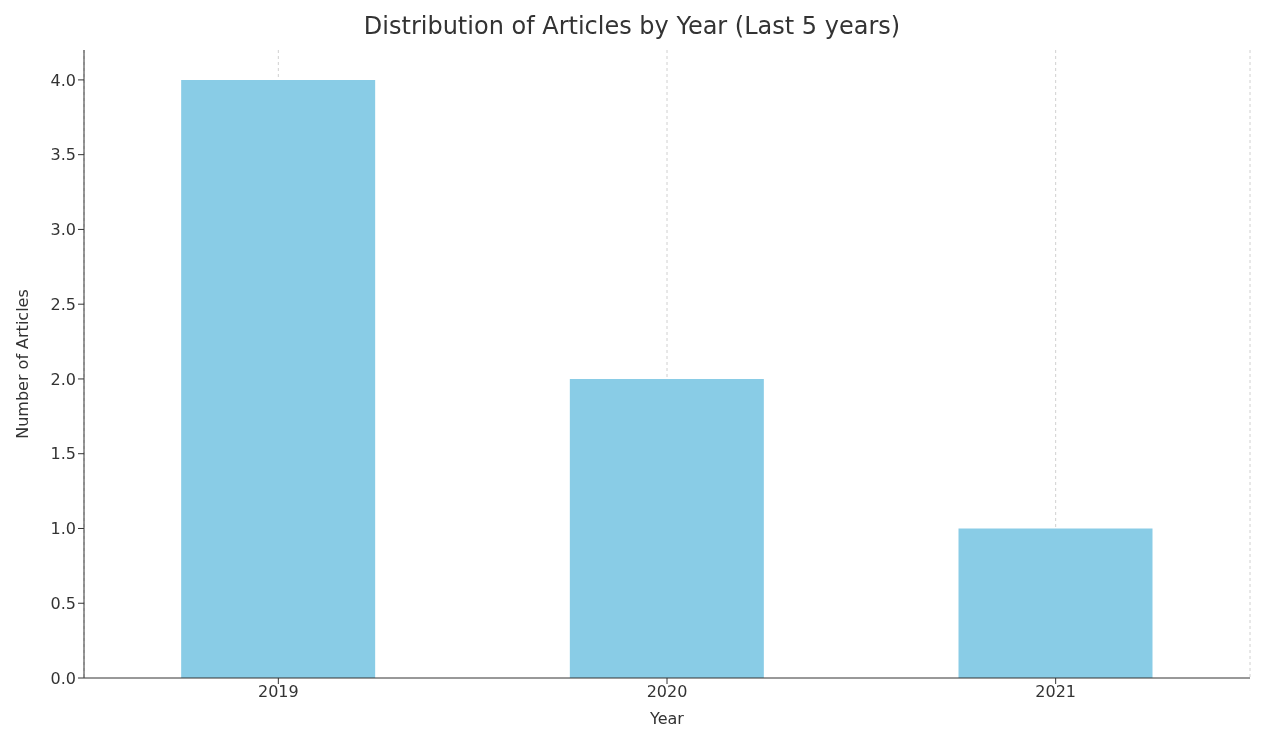  I want to click on y-tick-label: 2.5, so click(63, 304).